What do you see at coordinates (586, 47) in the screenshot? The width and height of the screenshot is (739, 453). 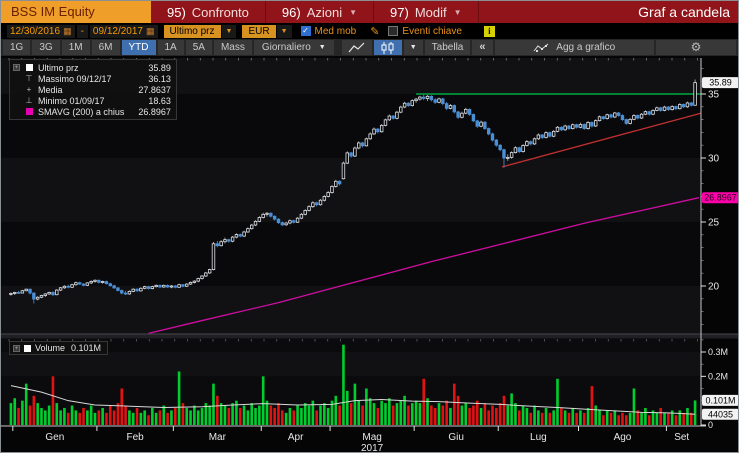 I see `add-to-chart-label: Agg a grafico` at bounding box center [586, 47].